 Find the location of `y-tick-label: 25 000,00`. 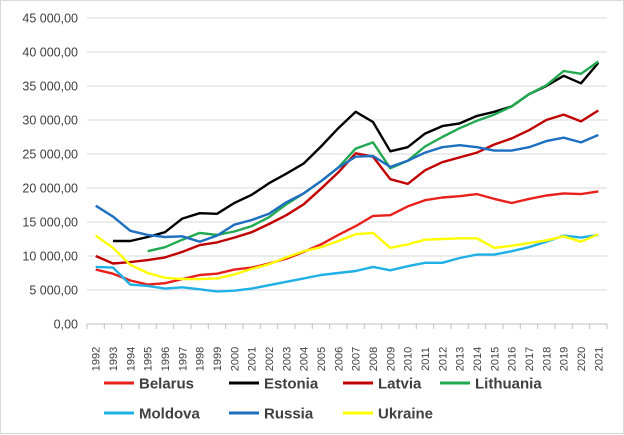

y-tick-label: 25 000,00 is located at coordinates (50, 155).